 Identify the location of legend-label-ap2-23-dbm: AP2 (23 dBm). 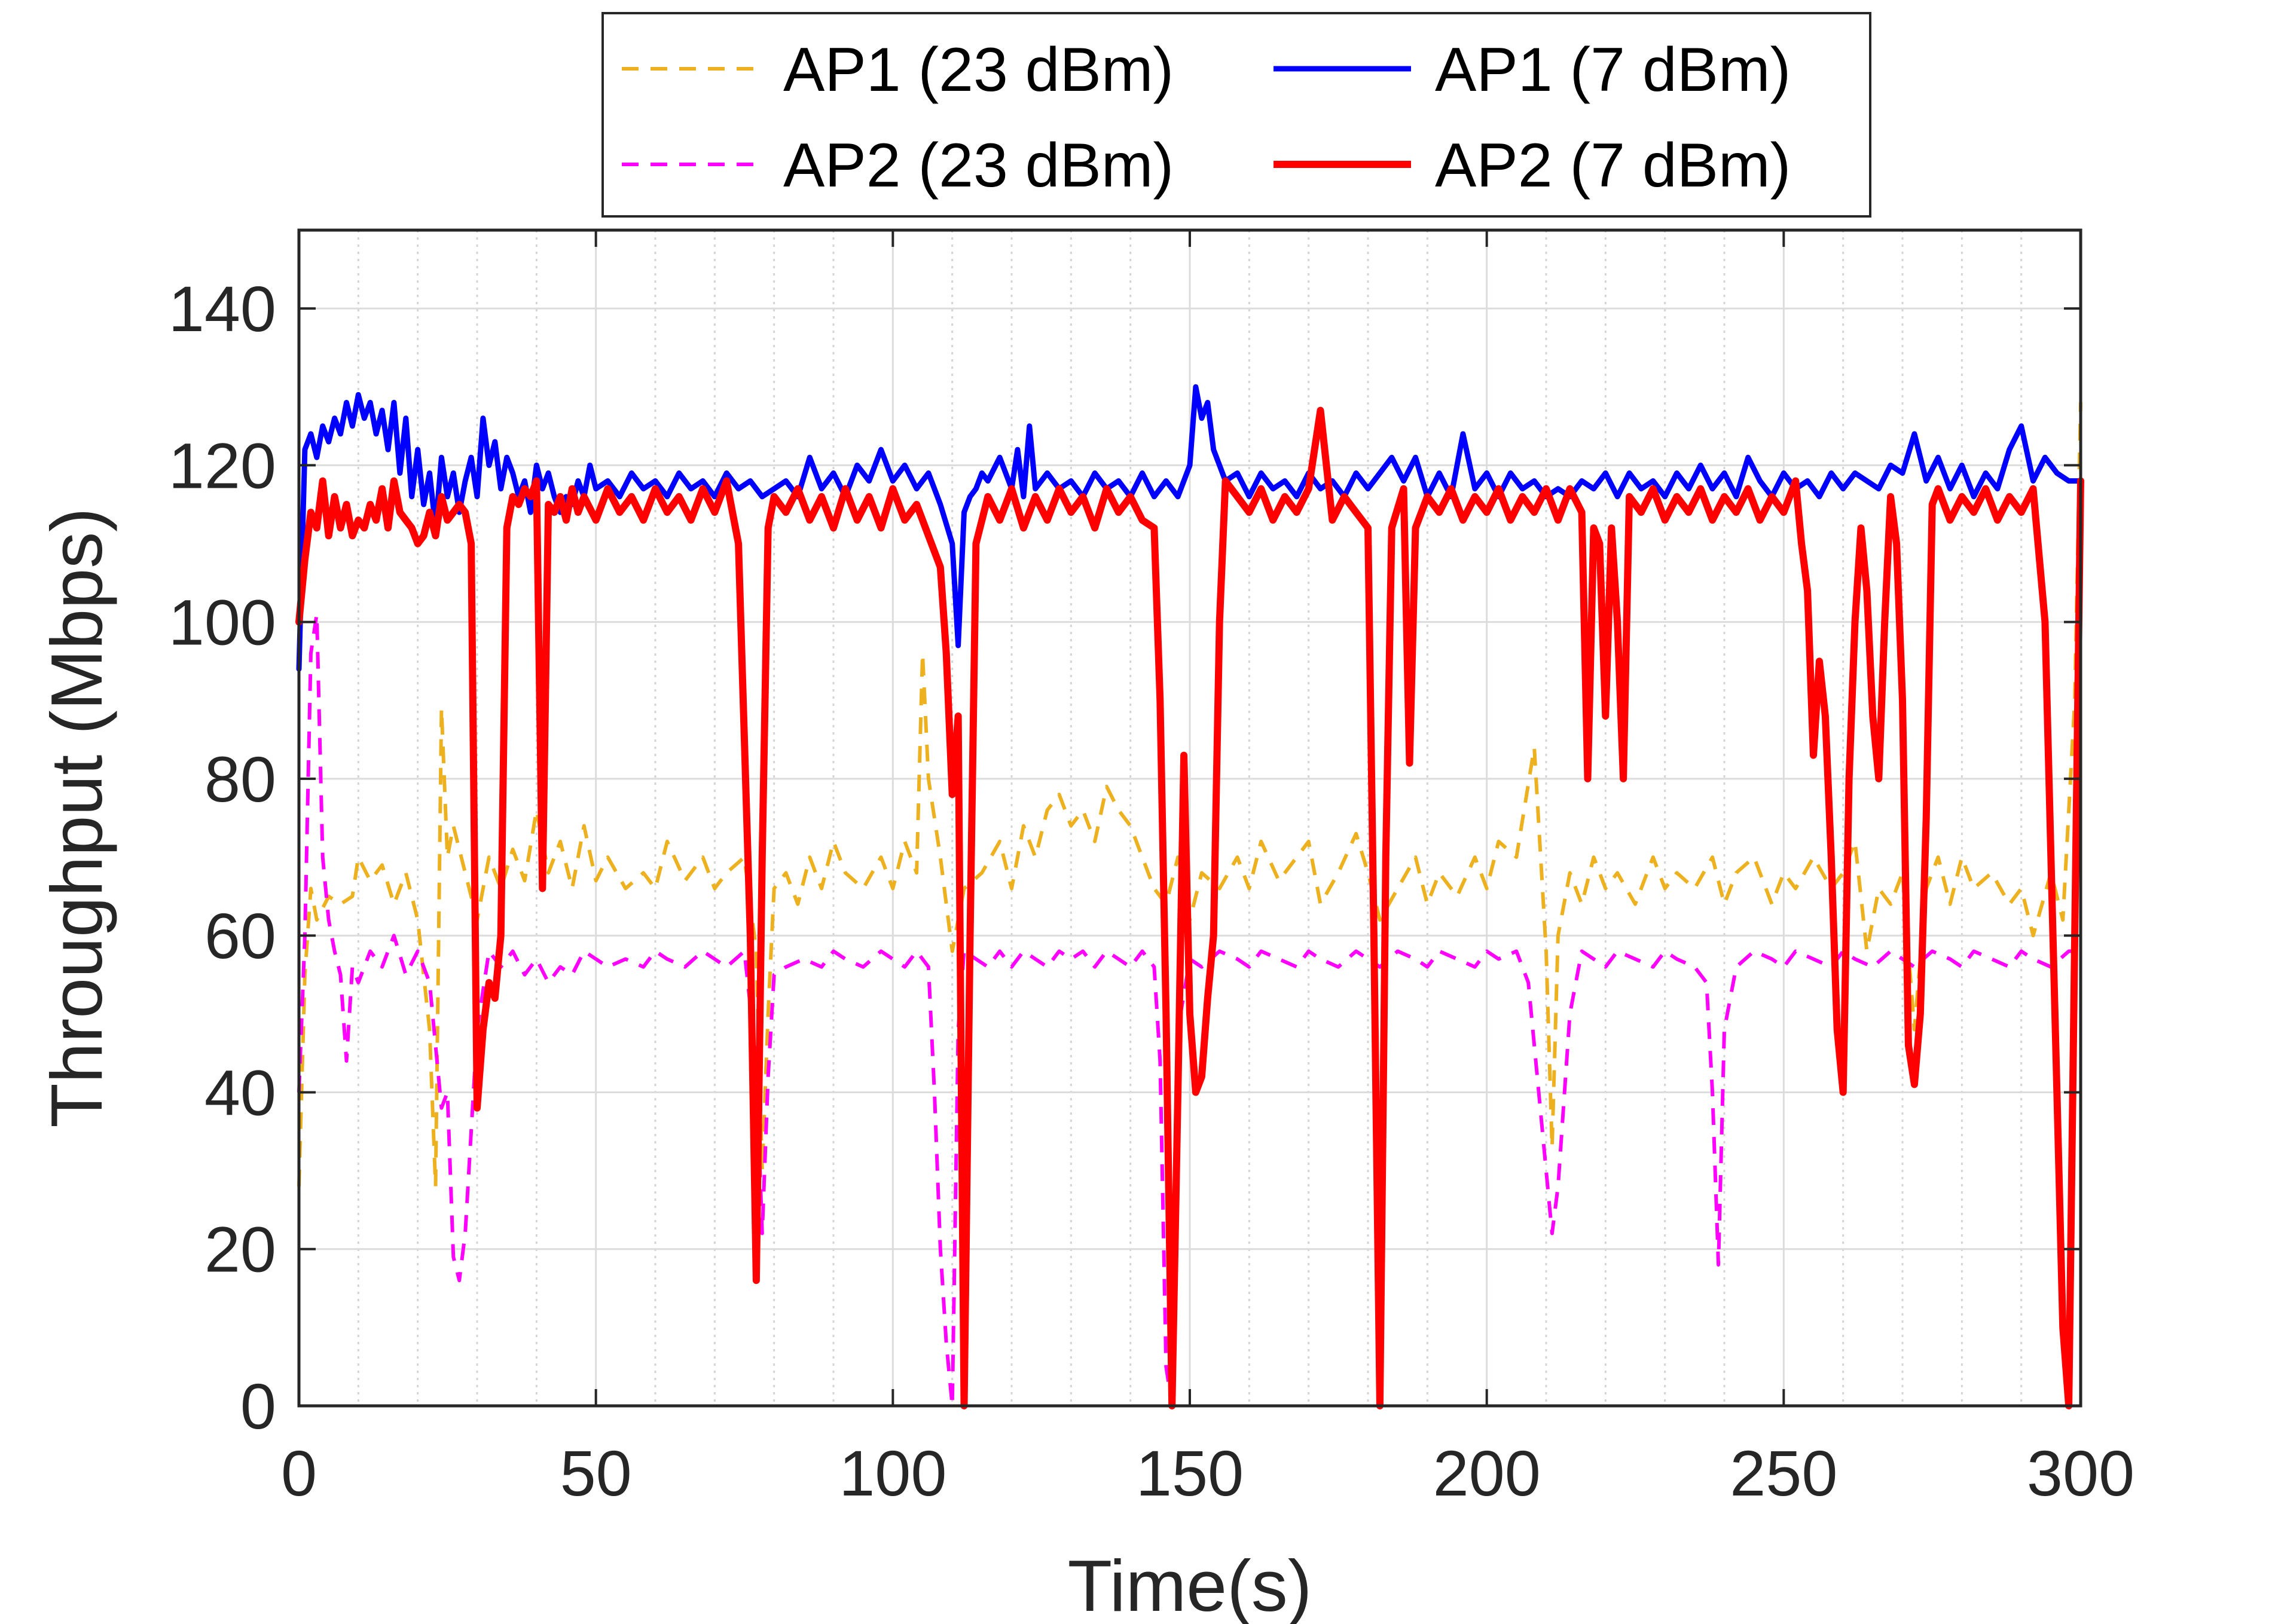
(978, 165).